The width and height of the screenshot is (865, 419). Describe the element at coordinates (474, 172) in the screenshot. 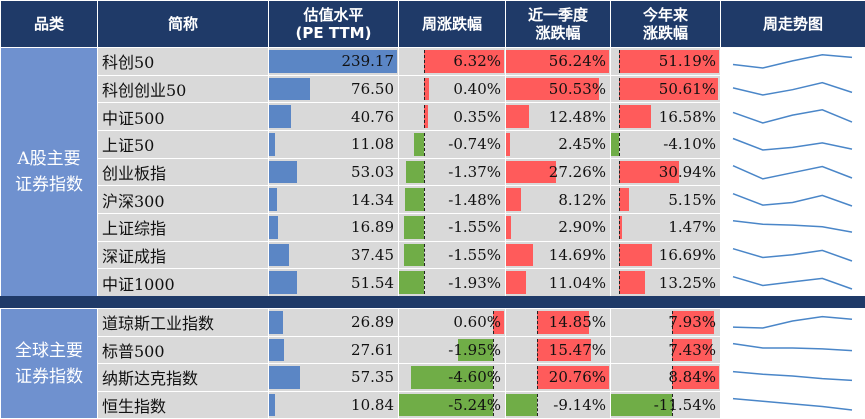

I see `week-value: -1.37%` at that location.